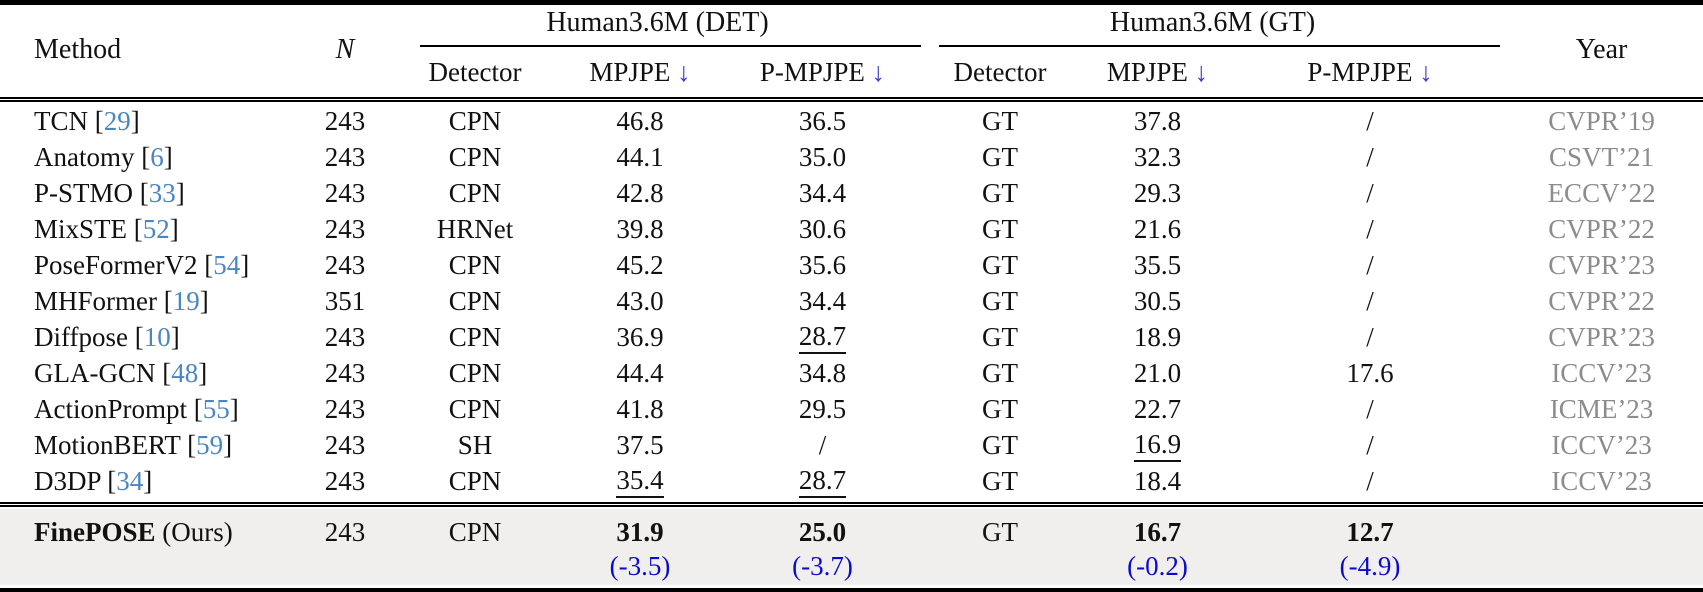 Image resolution: width=1703 pixels, height=592 pixels. What do you see at coordinates (67, 481) in the screenshot?
I see `method-name: D3DP` at bounding box center [67, 481].